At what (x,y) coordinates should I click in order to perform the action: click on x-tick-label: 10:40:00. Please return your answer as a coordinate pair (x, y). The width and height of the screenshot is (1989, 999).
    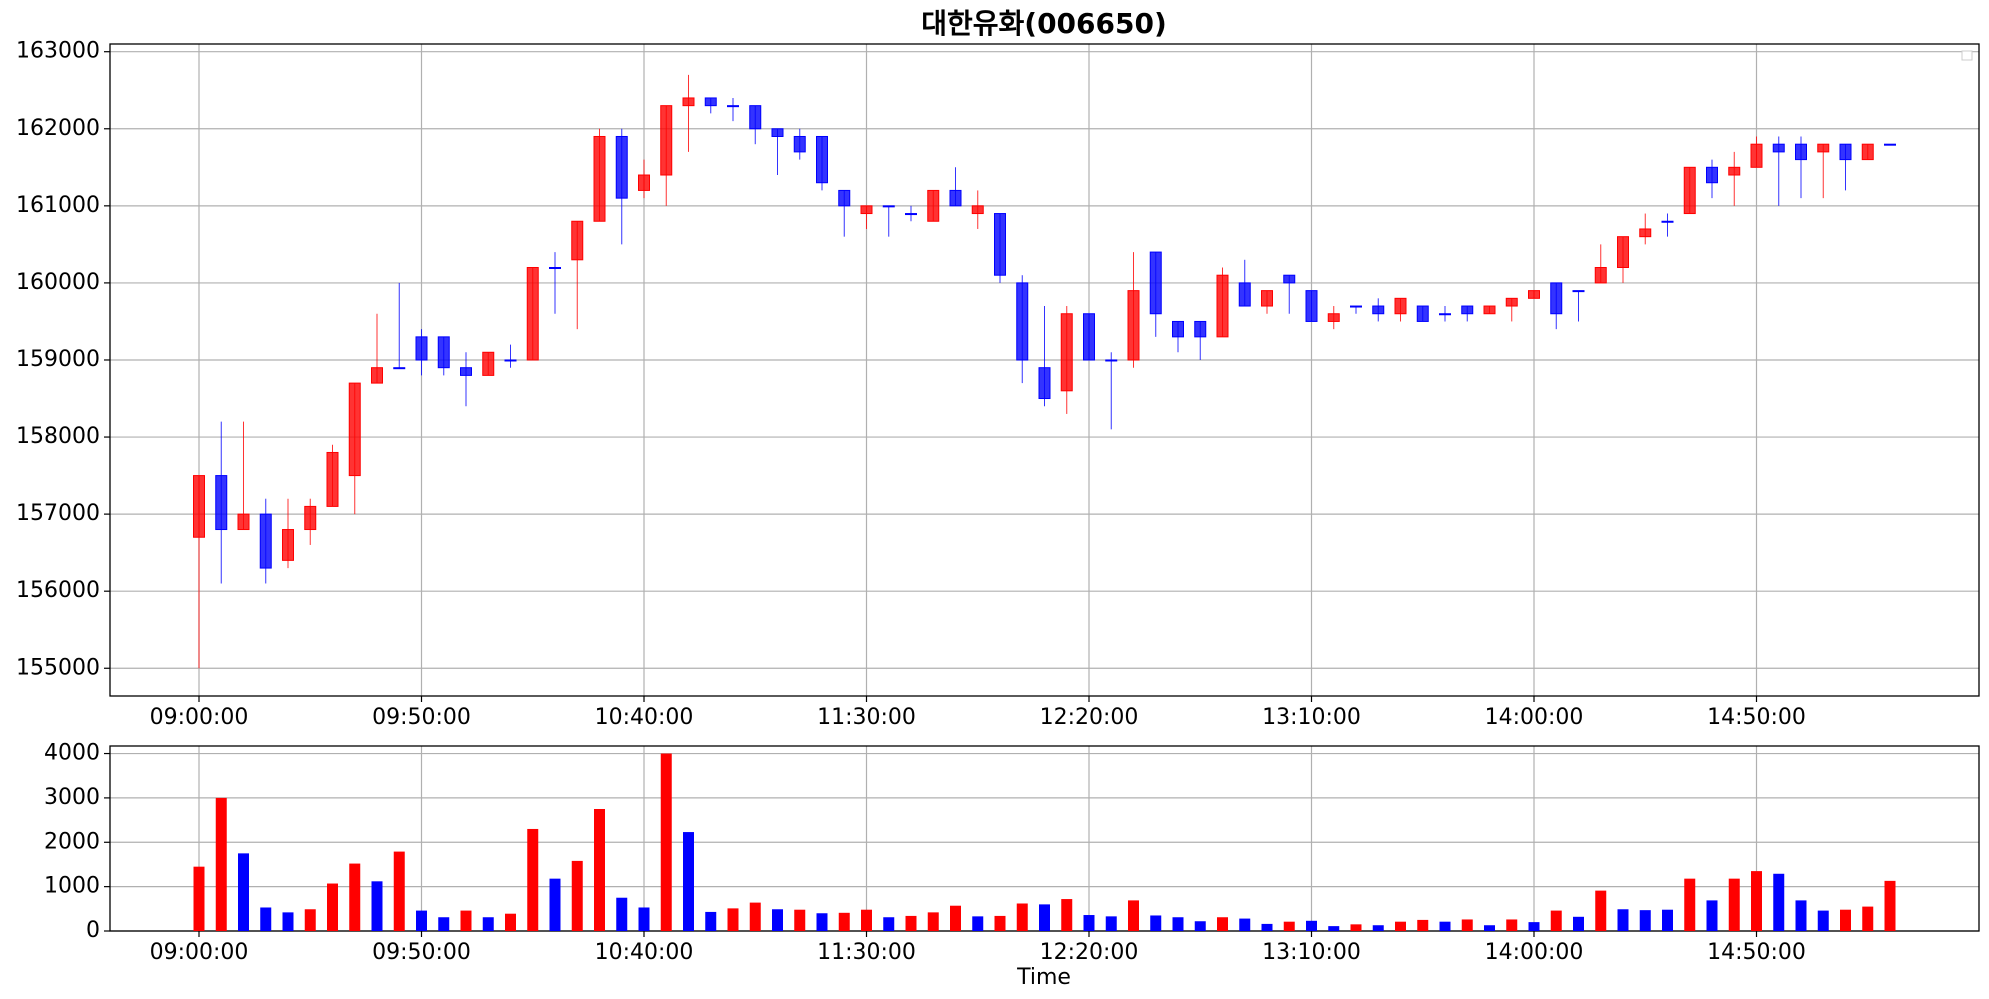
    Looking at the image, I should click on (644, 717).